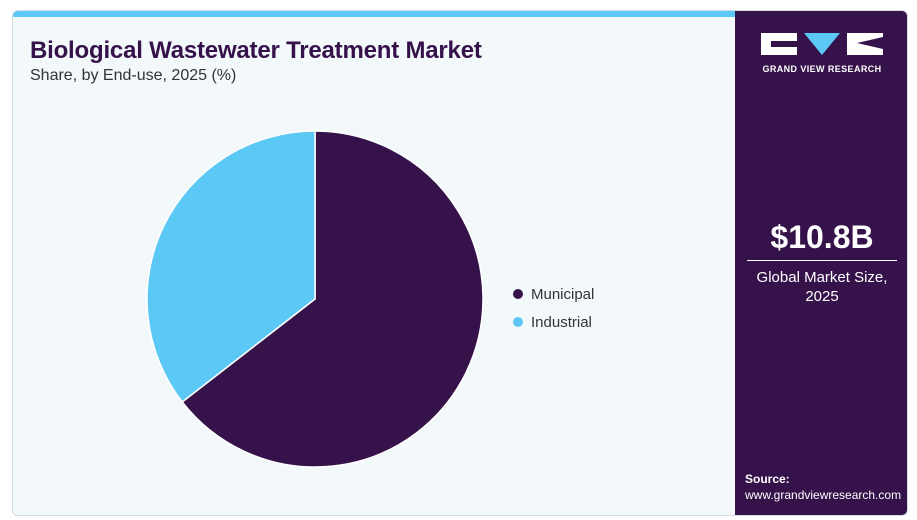 The height and width of the screenshot is (520, 917). I want to click on legend-item-municipal: Municipal, so click(553, 294).